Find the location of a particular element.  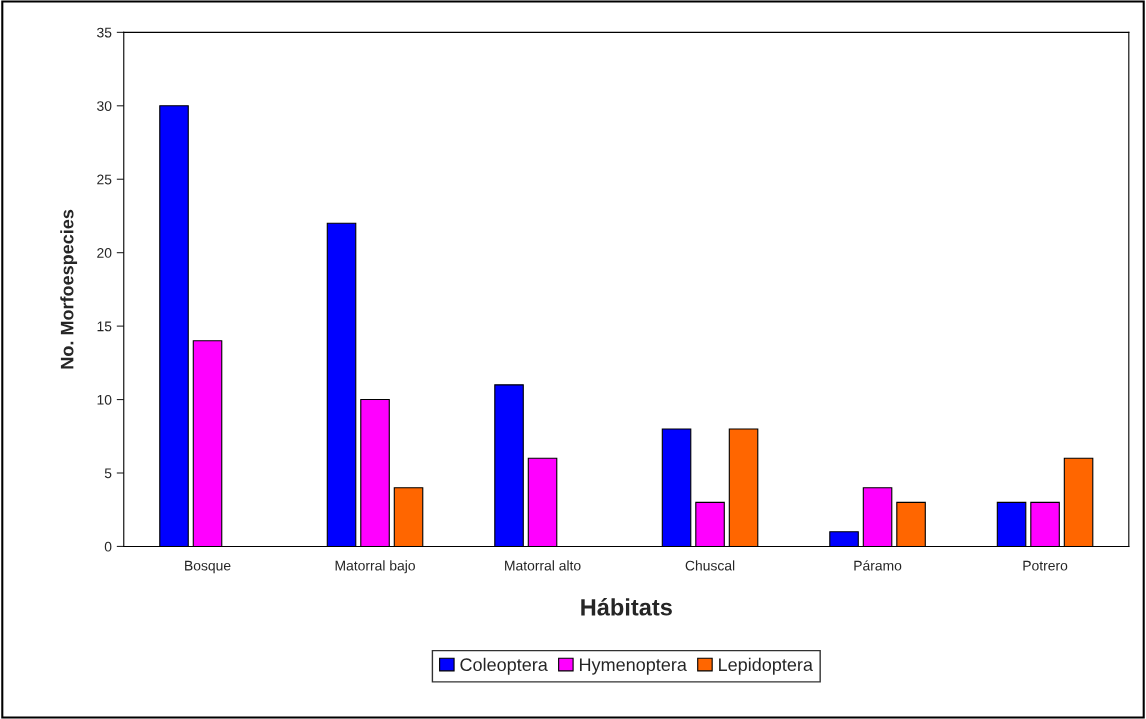

legend-label: Hymenoptera is located at coordinates (633, 666).